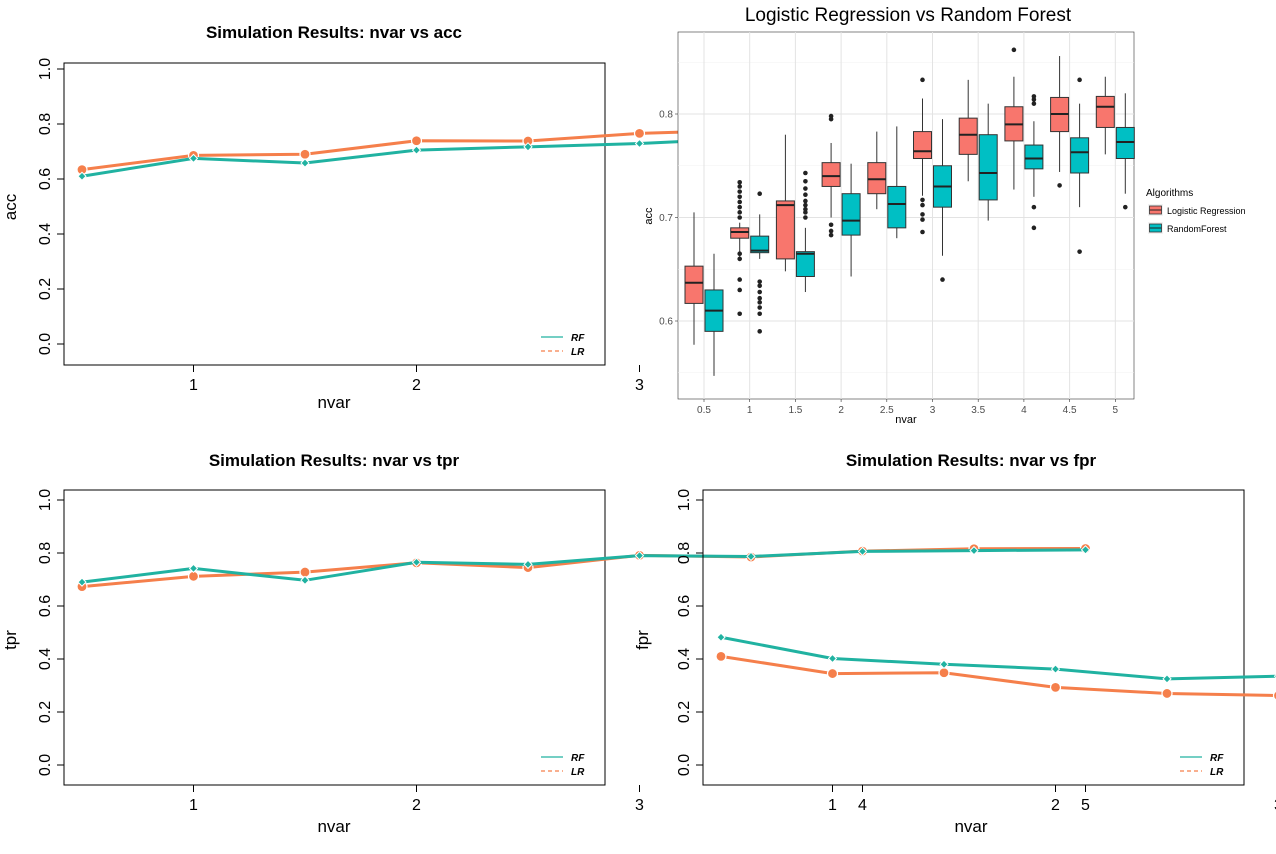 The width and height of the screenshot is (1276, 854). Describe the element at coordinates (684, 606) in the screenshot. I see `y-tick-label: 0.6` at that location.